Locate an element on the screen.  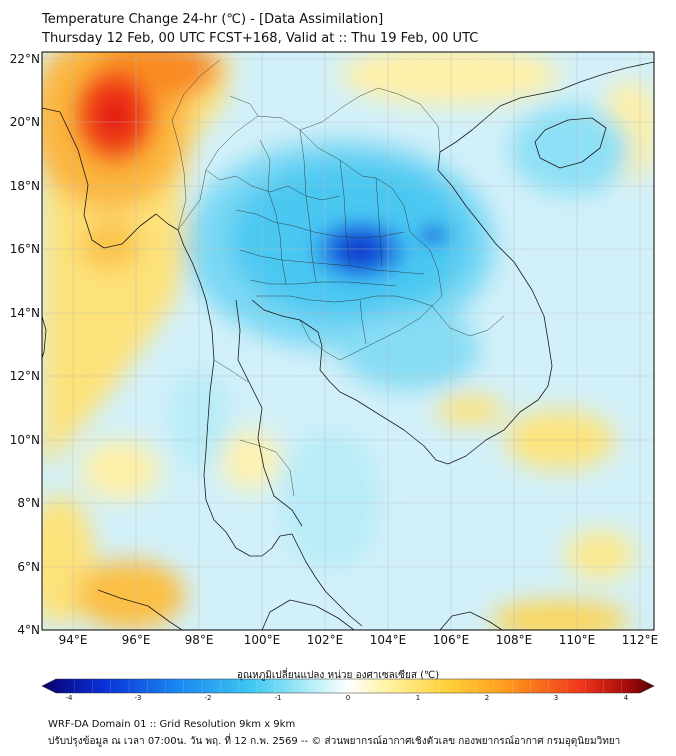
colorbar is located at coordinates (348, 686).